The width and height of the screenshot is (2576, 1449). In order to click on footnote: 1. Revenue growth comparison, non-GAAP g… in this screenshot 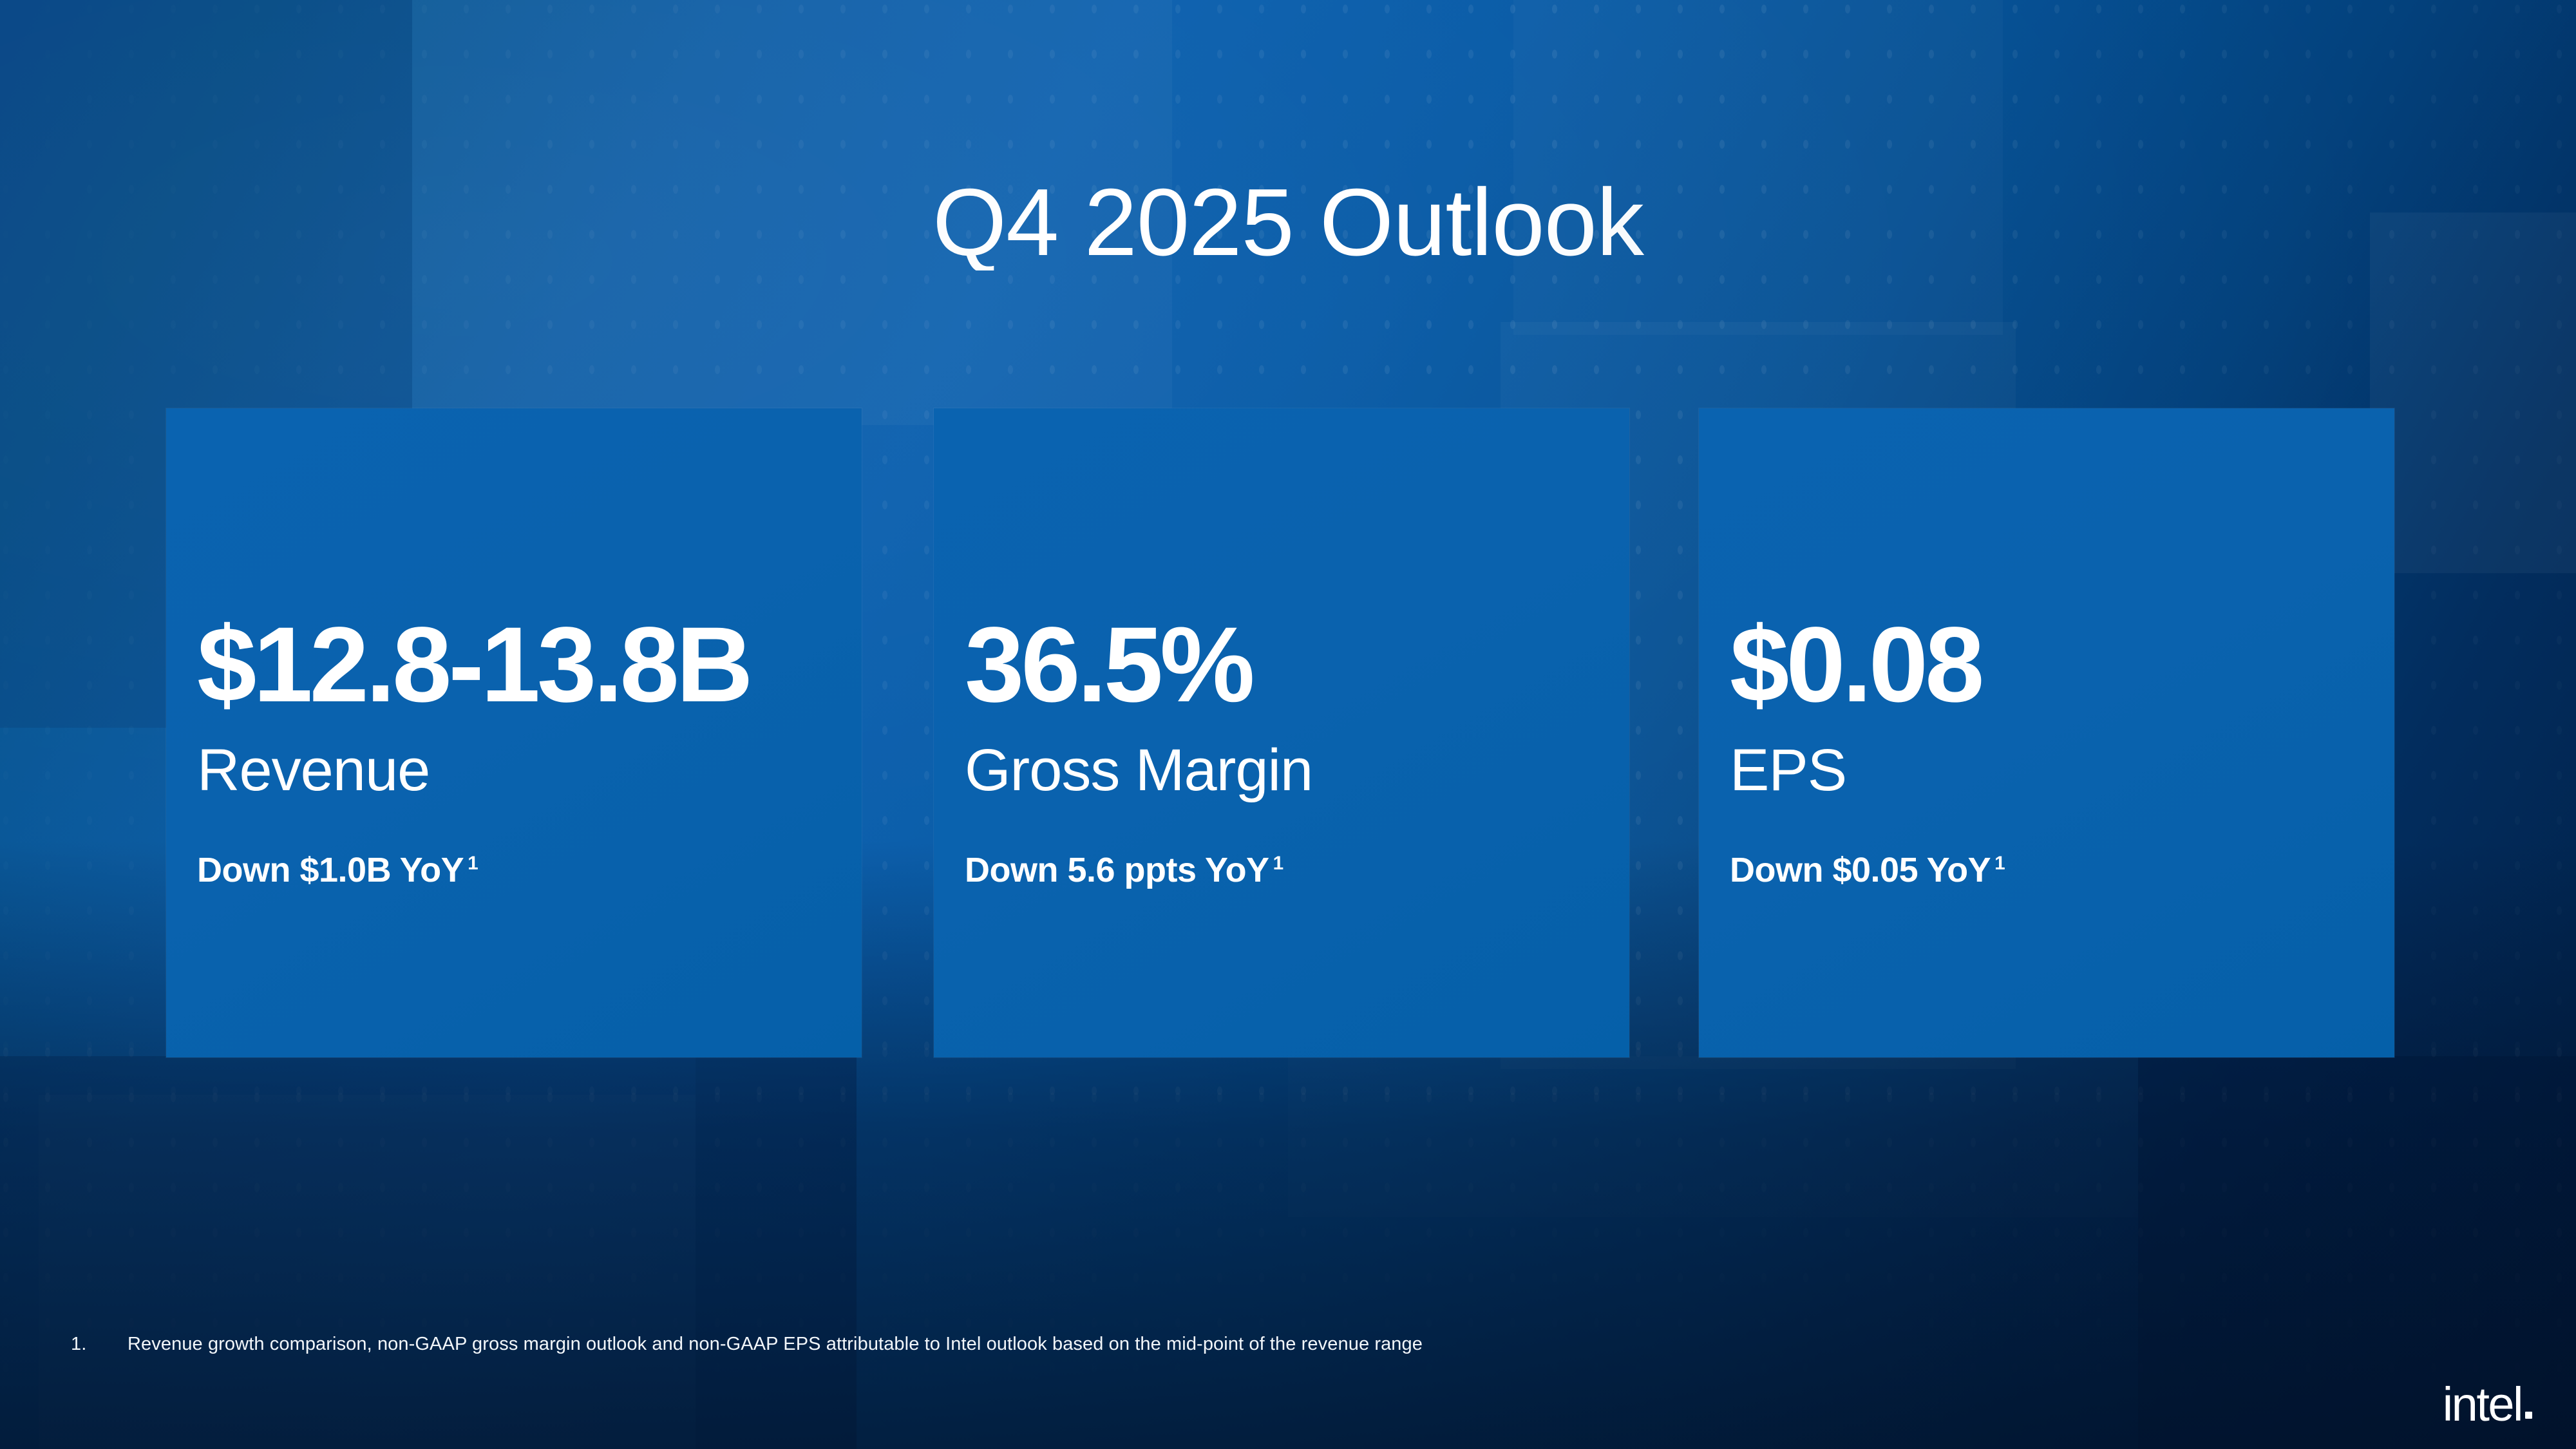, I will do `click(747, 1345)`.